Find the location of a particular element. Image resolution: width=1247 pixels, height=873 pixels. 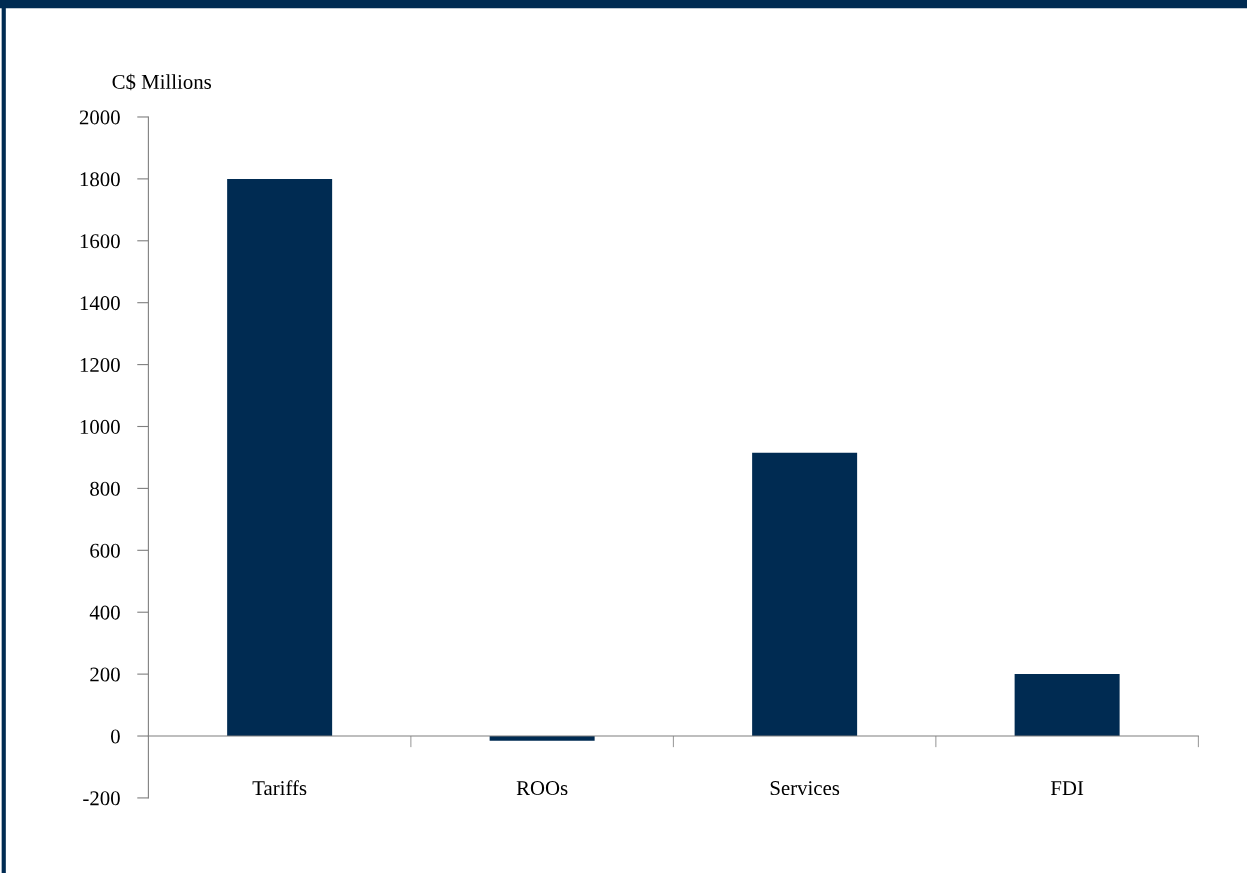

y-tick-label: 800 is located at coordinates (105, 488).